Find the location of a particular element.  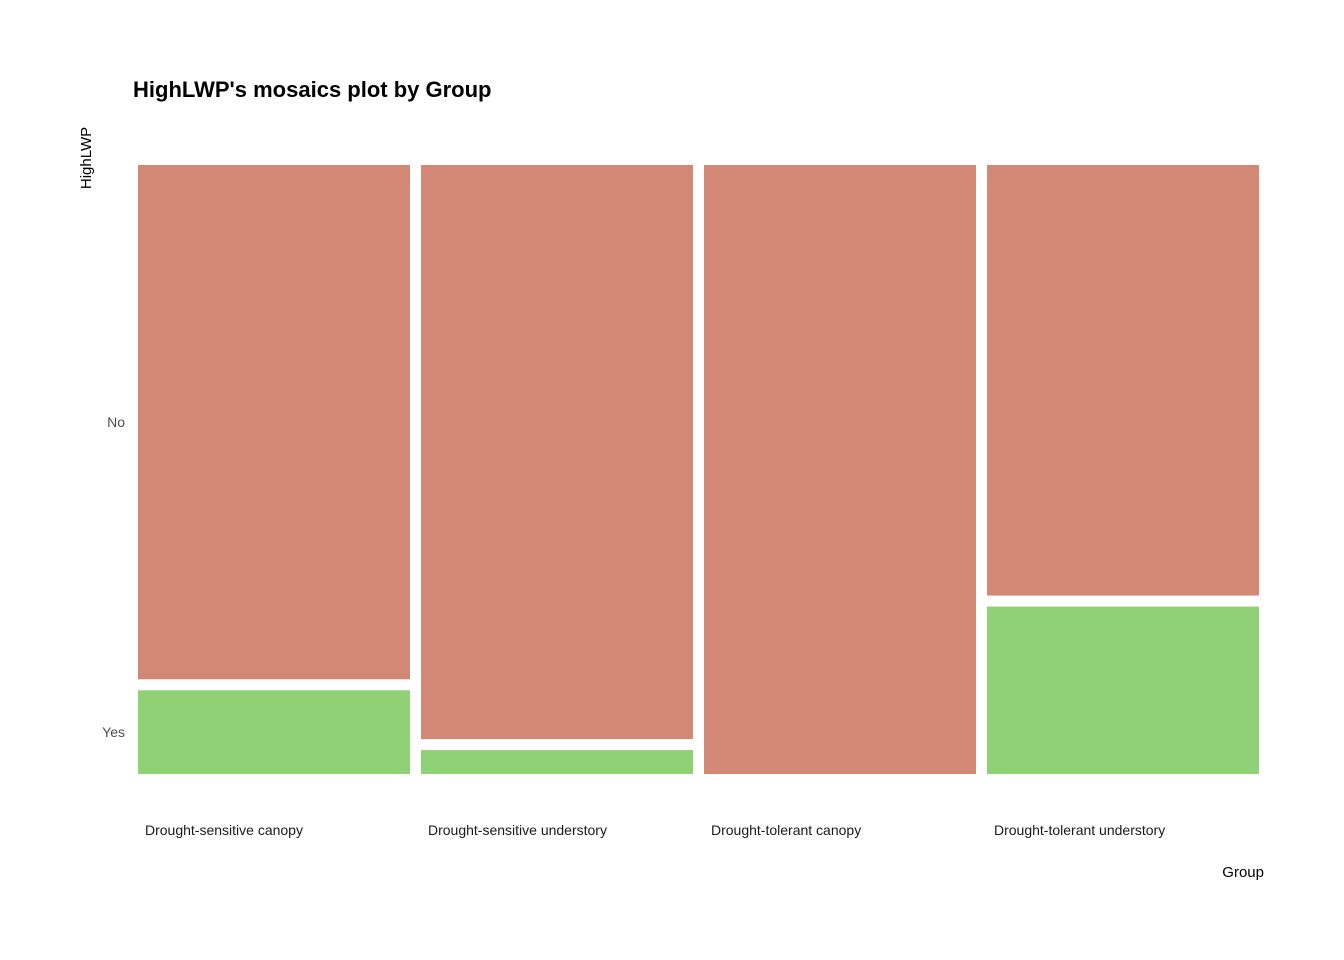

chart-title: HighLWP's mosaics plot by Group is located at coordinates (312, 89).